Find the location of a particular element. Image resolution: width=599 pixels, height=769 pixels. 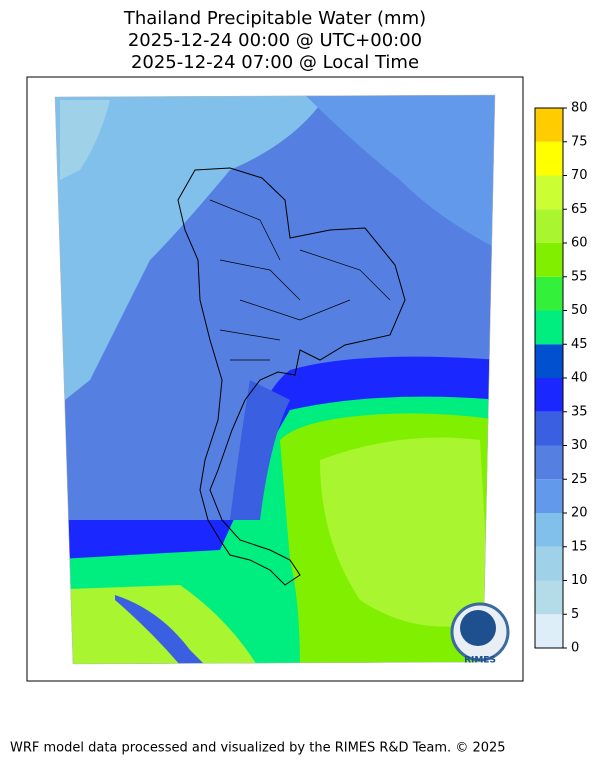

title-line: 2025-12-24 00:00 @ UTC+00:00 is located at coordinates (275, 40).